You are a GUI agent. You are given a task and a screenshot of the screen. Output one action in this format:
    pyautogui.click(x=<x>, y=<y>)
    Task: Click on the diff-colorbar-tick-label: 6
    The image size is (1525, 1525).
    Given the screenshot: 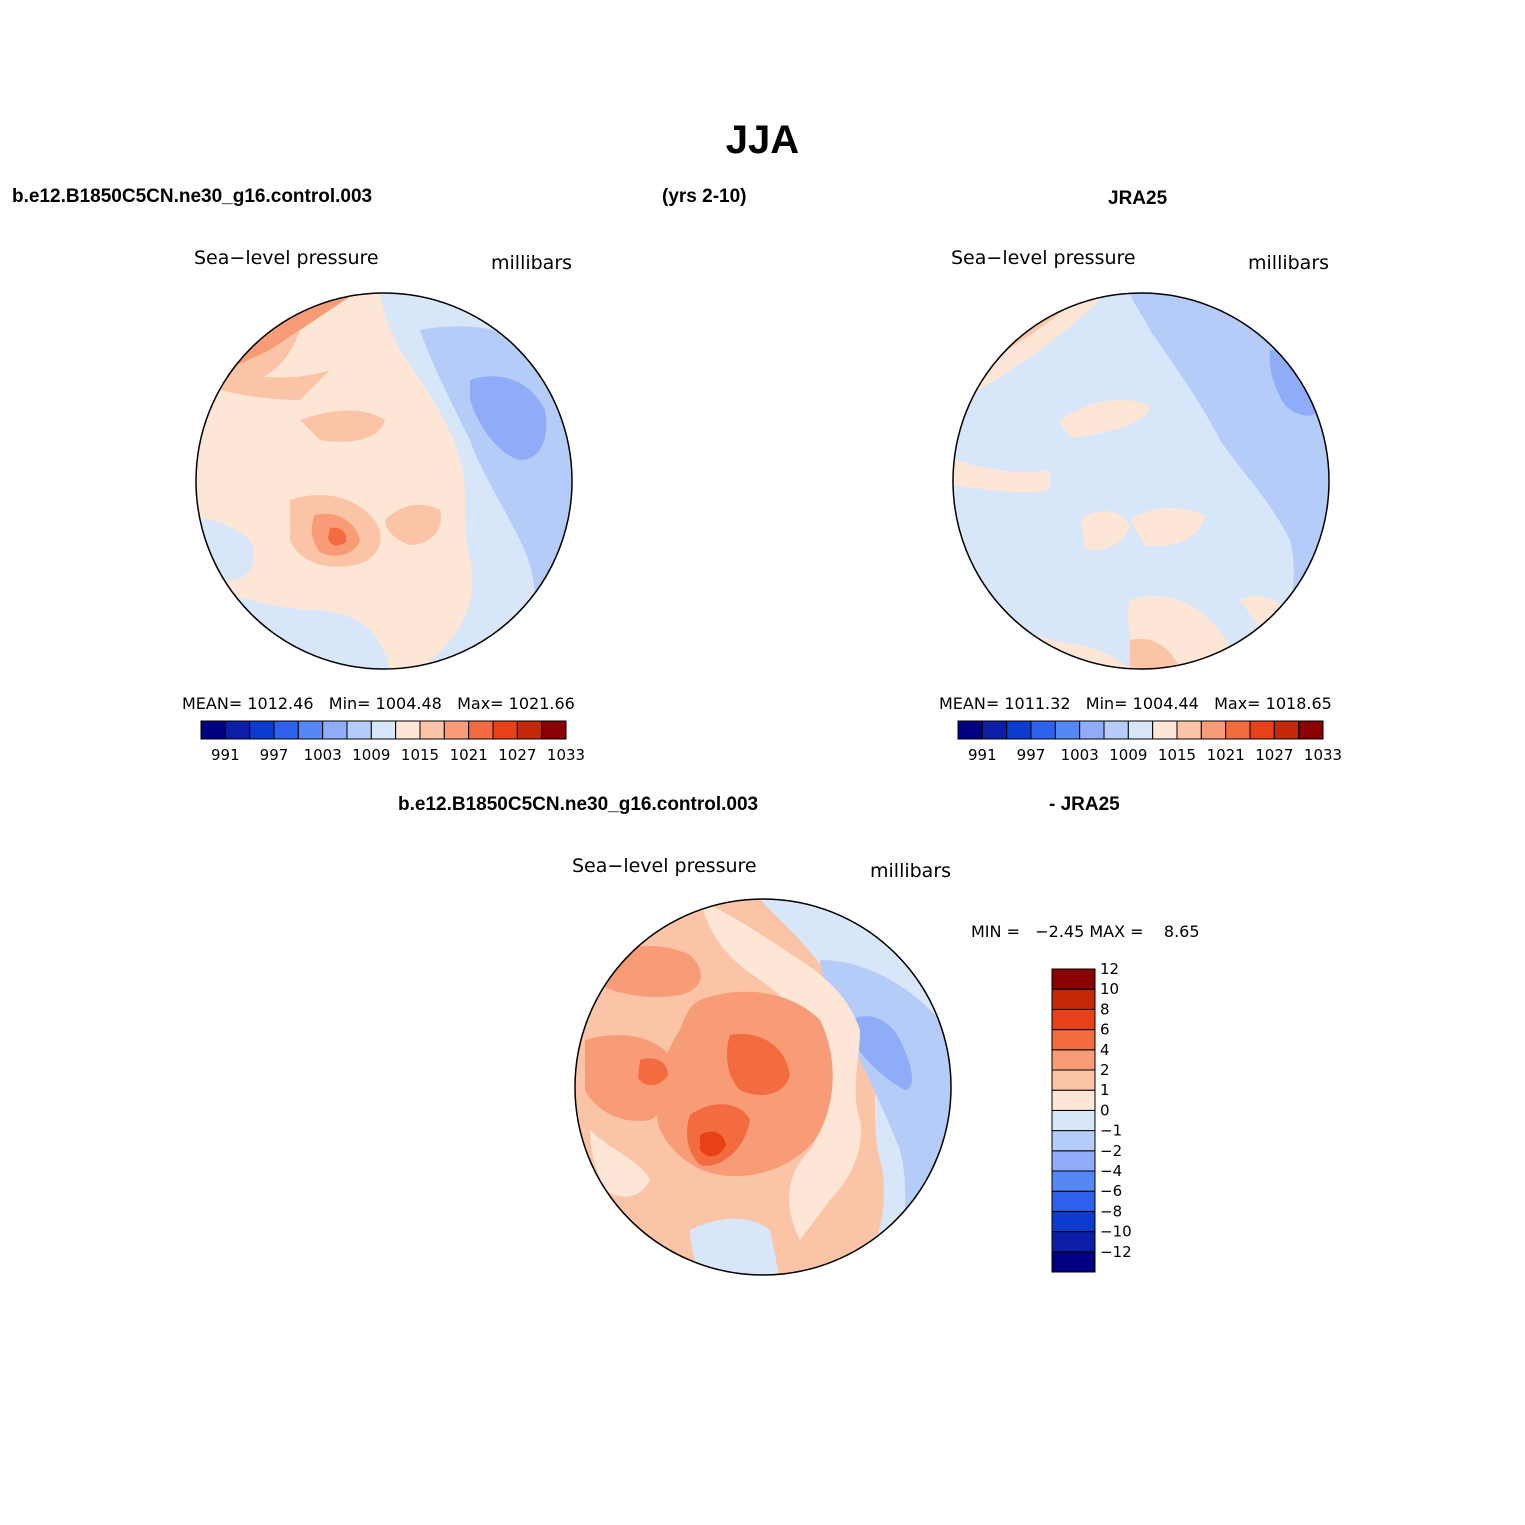 What is the action you would take?
    pyautogui.click(x=1105, y=1030)
    